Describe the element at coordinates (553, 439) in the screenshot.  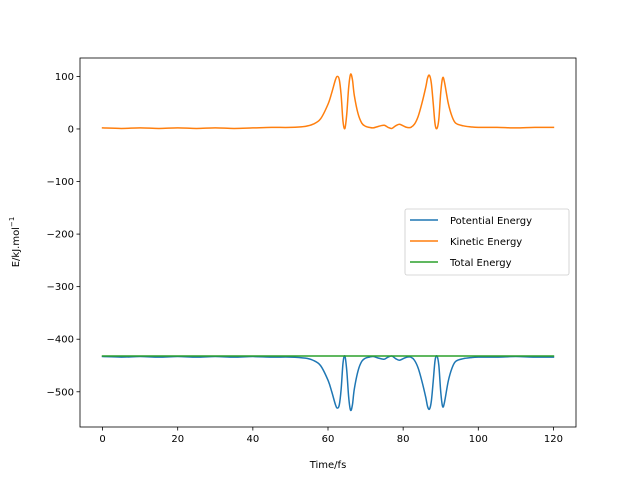
I see `x-tick-label: 120` at that location.